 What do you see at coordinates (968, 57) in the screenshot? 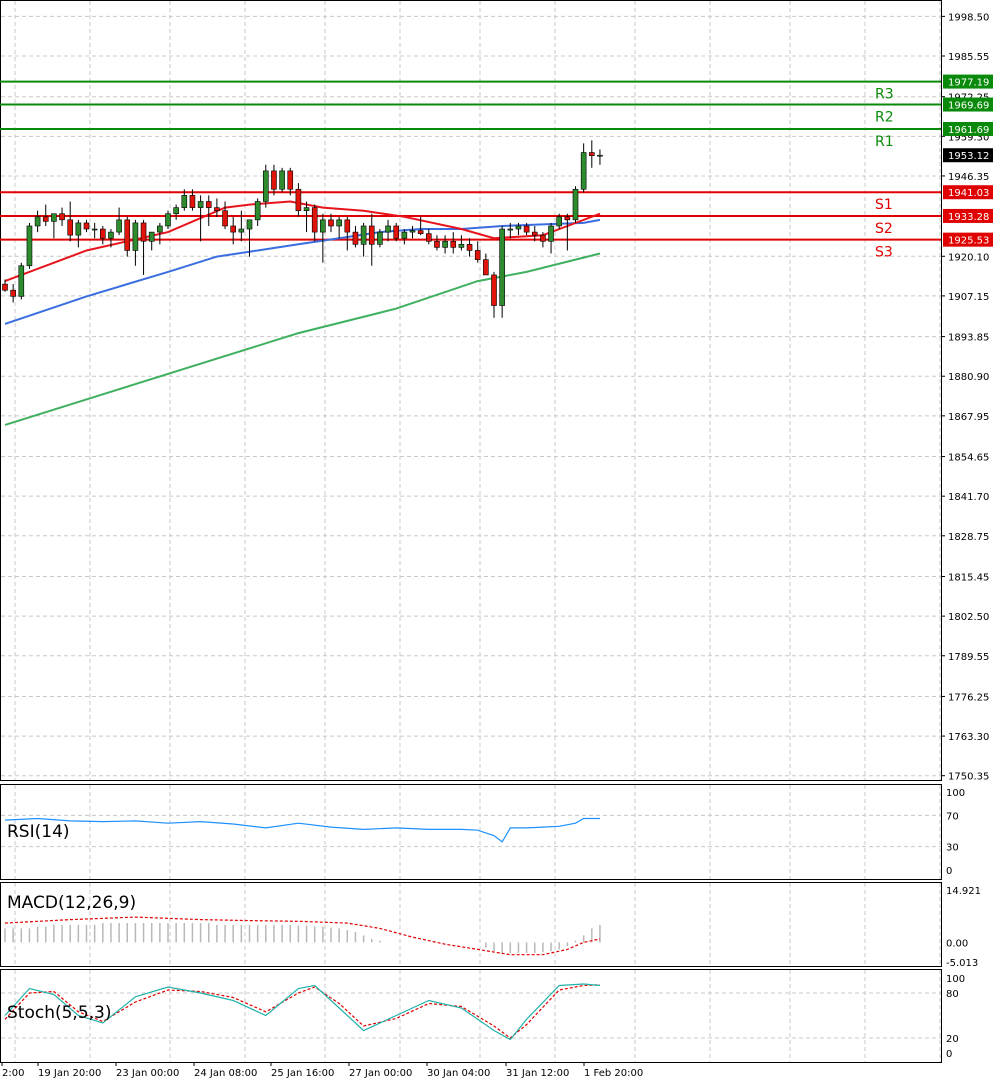
I see `price-tick-label: 1985.55` at bounding box center [968, 57].